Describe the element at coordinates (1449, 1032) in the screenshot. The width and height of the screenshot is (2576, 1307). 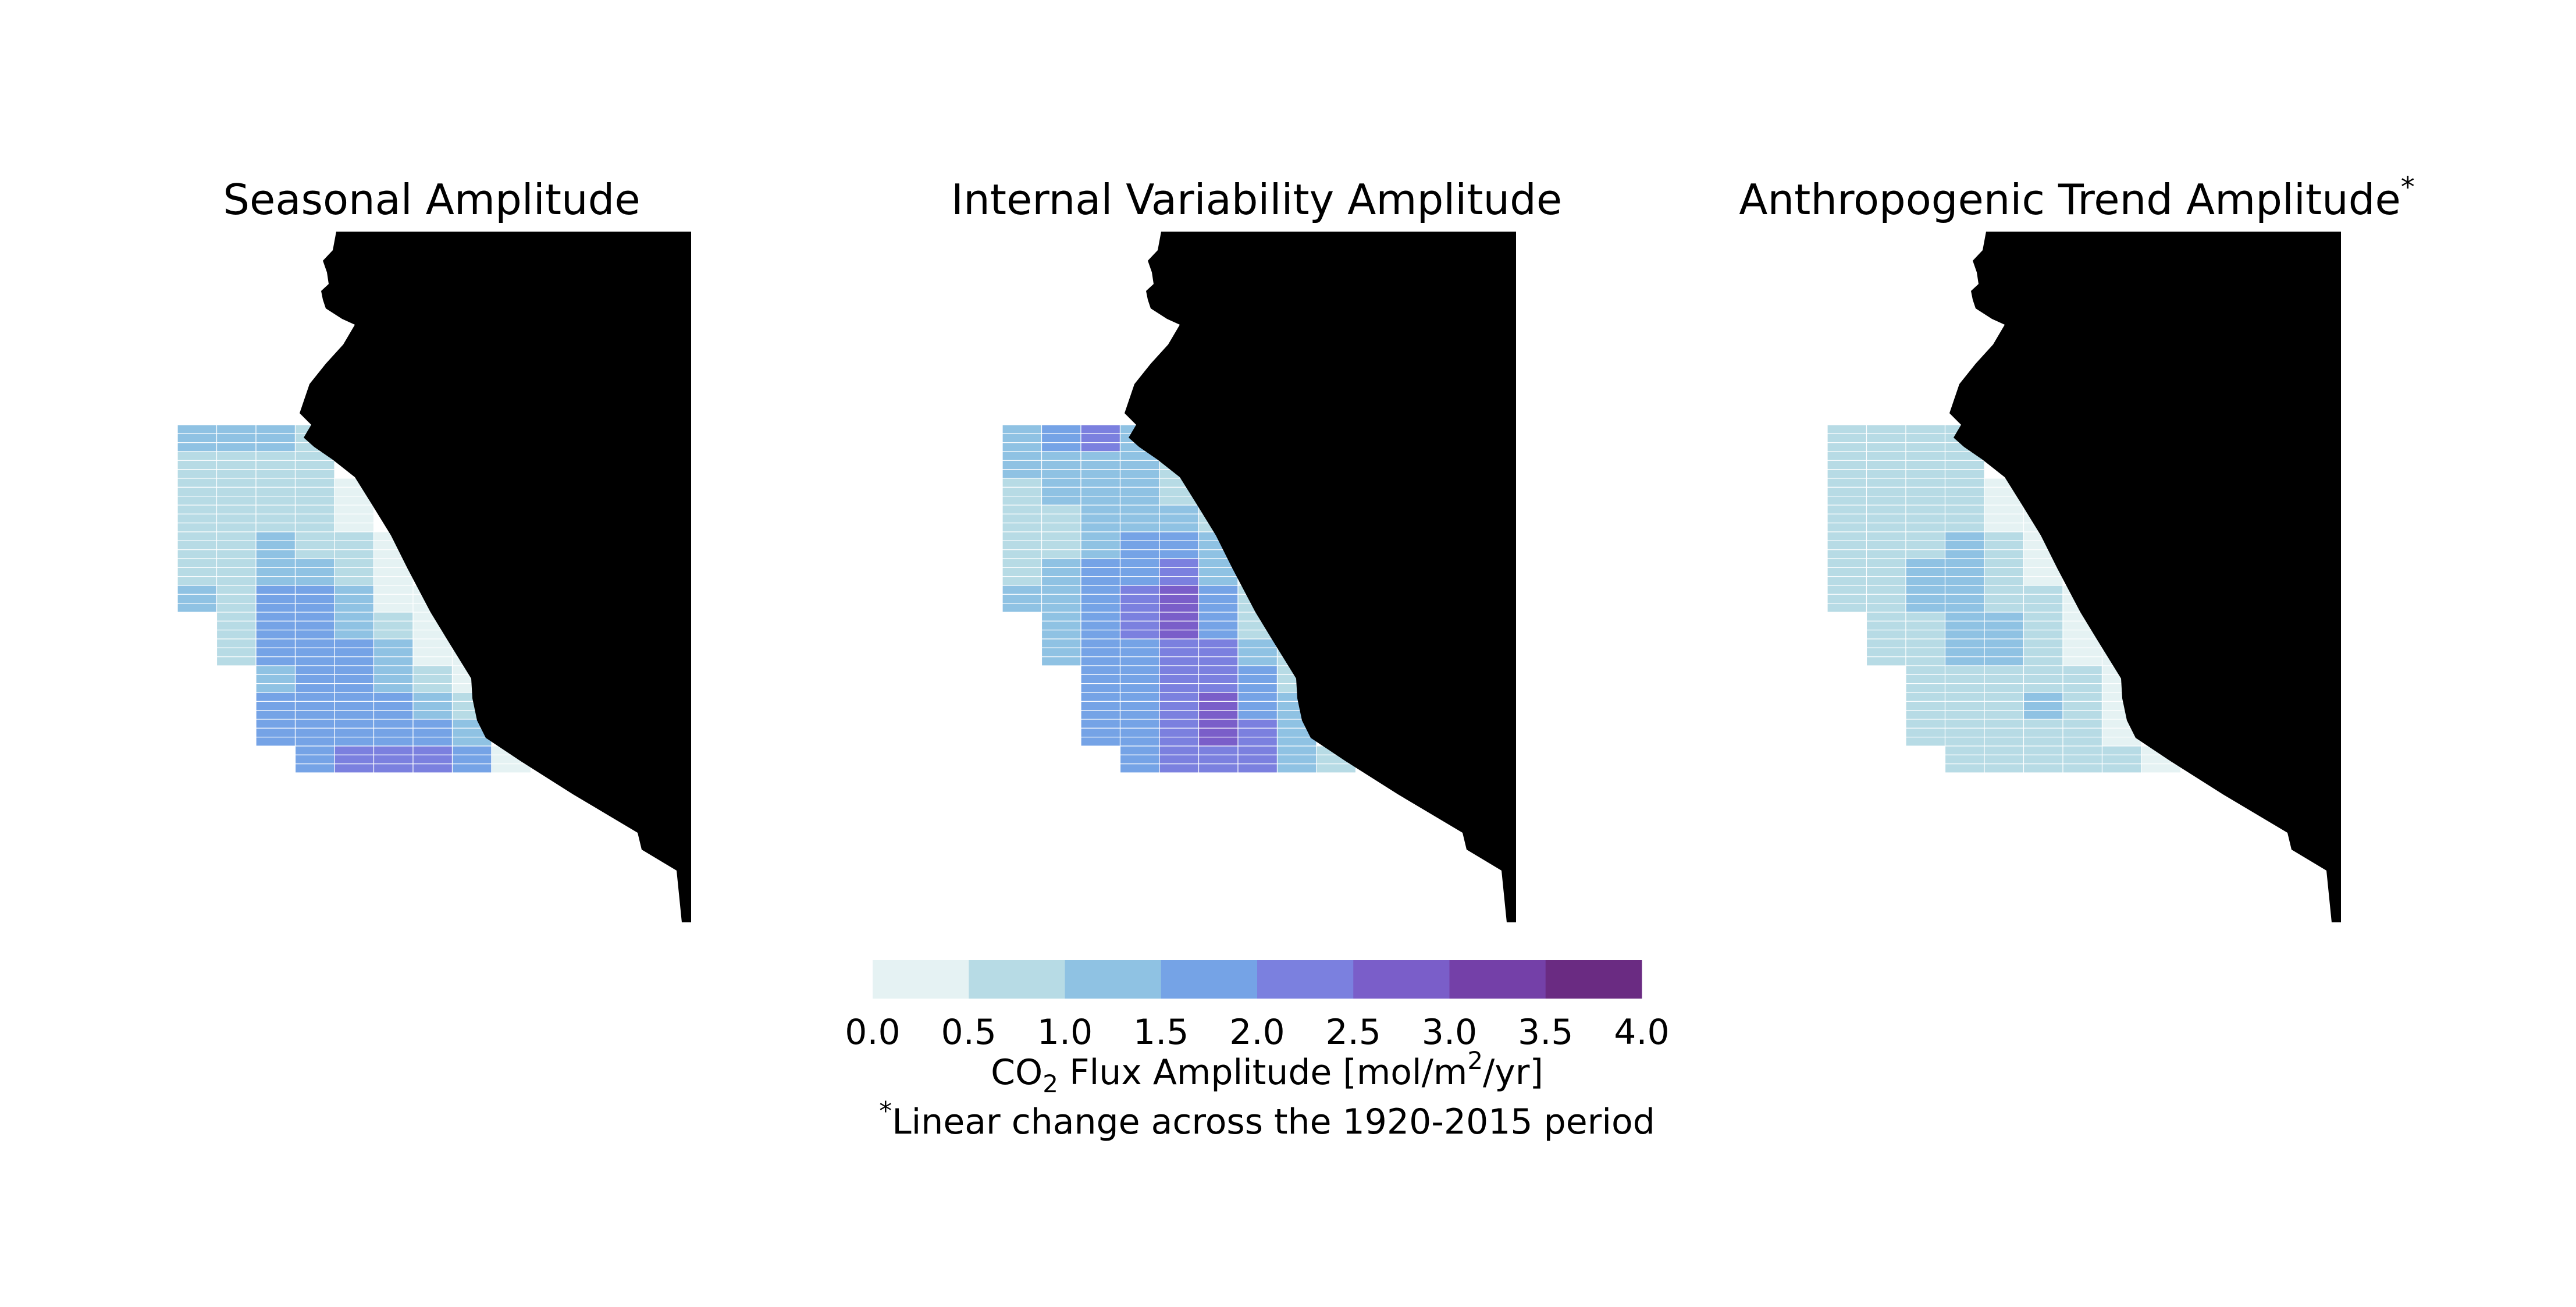
I see `colorbar-tick-label: 3.0` at that location.